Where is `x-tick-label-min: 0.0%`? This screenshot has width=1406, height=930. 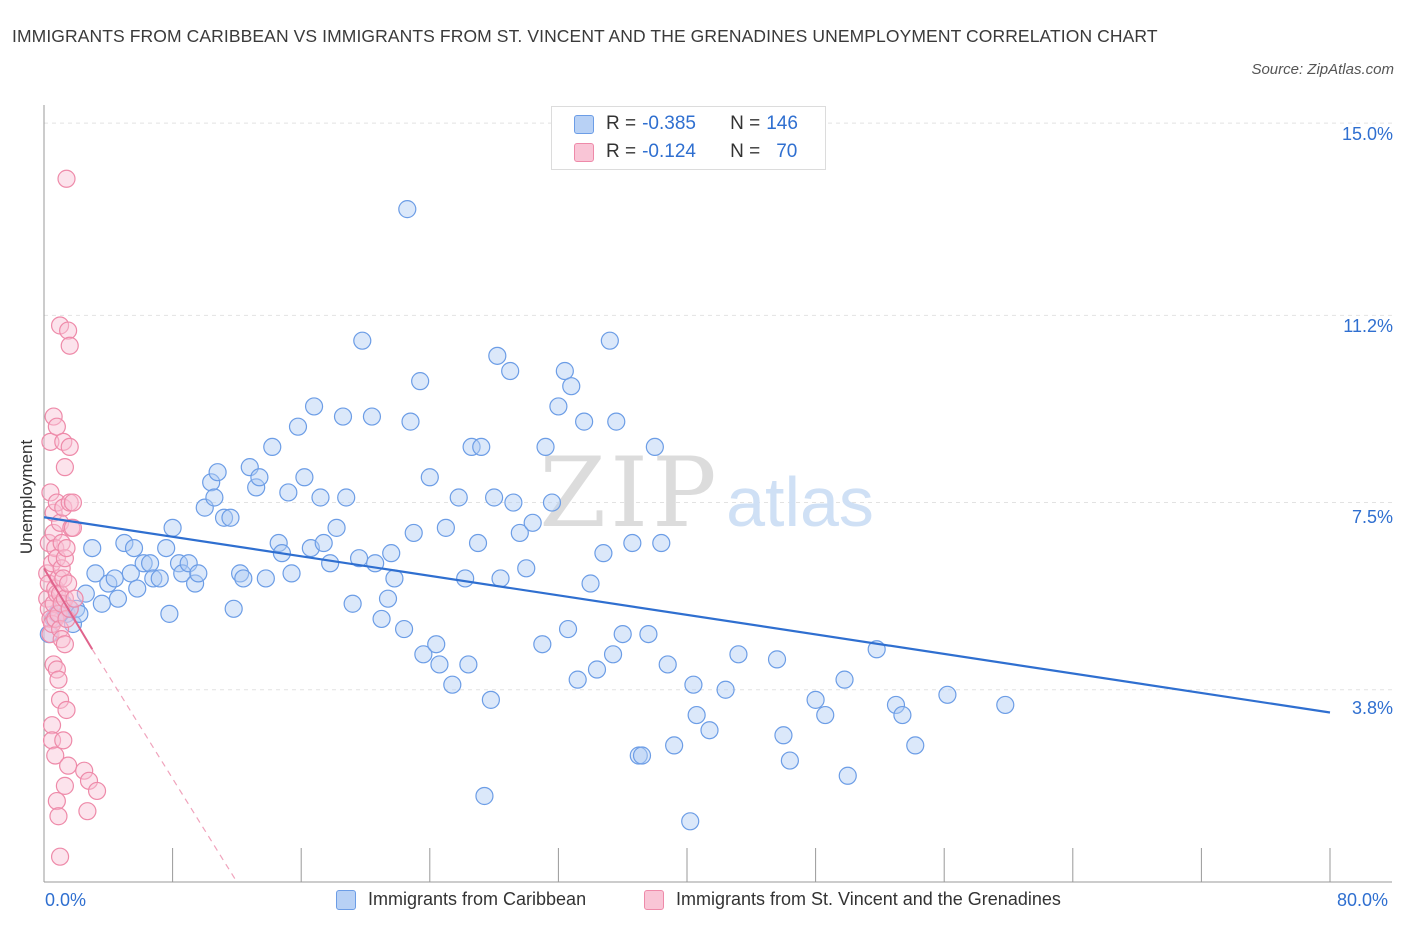
x-tick-label-min: 0.0% is located at coordinates (66, 900).